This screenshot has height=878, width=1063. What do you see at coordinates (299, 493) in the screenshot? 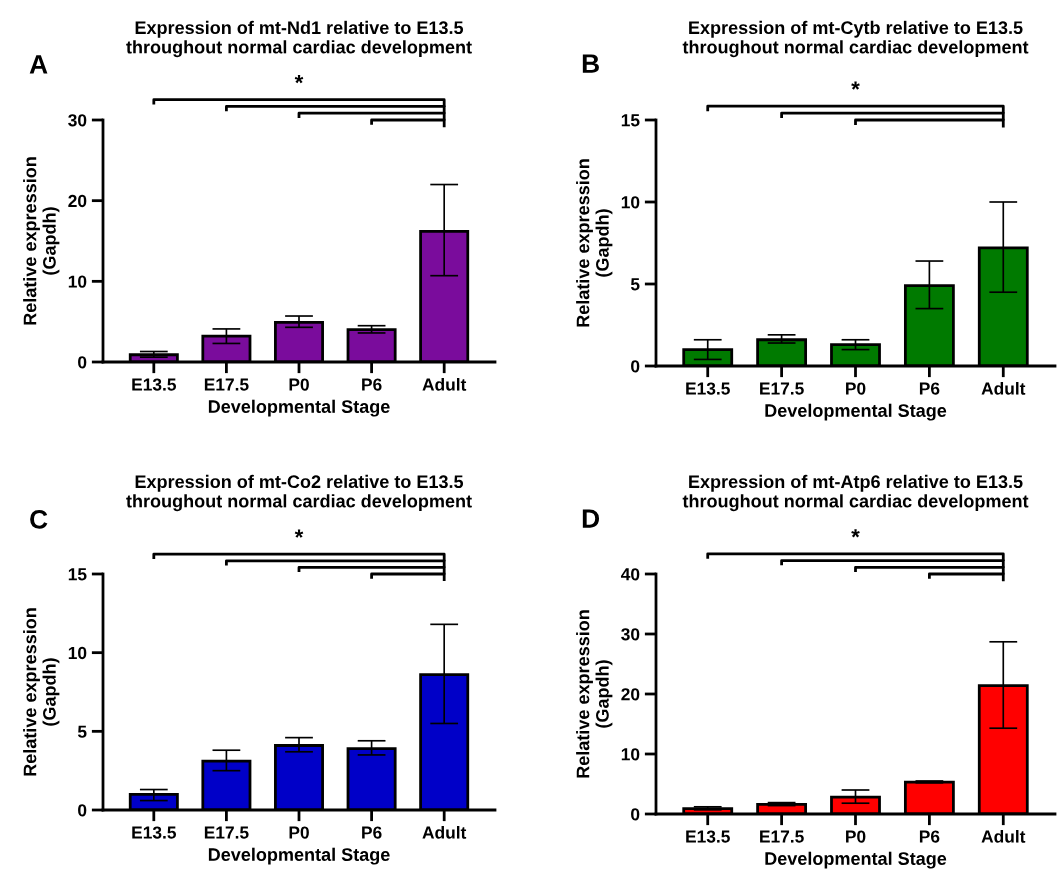
I see `chart-title: Expression of mt-Co2 relative to E13.5 throughout normal cardiac development` at bounding box center [299, 493].